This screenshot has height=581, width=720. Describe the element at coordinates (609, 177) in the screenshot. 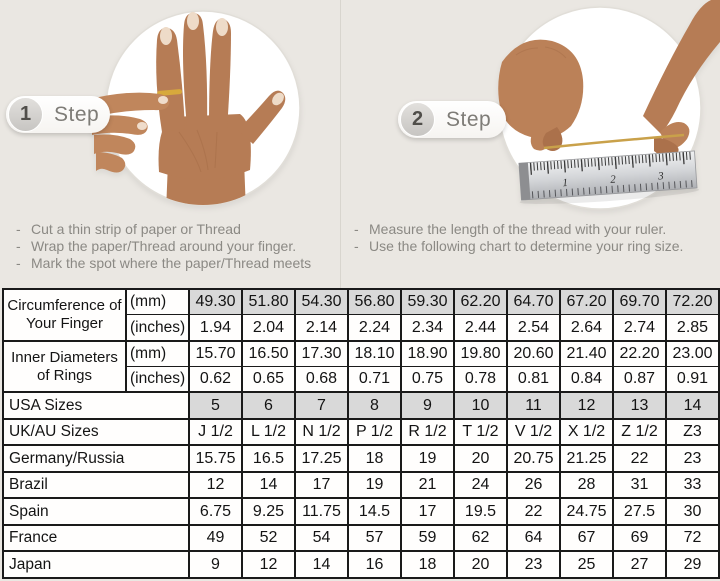

I see `ruler-icon: 1 2 3` at that location.